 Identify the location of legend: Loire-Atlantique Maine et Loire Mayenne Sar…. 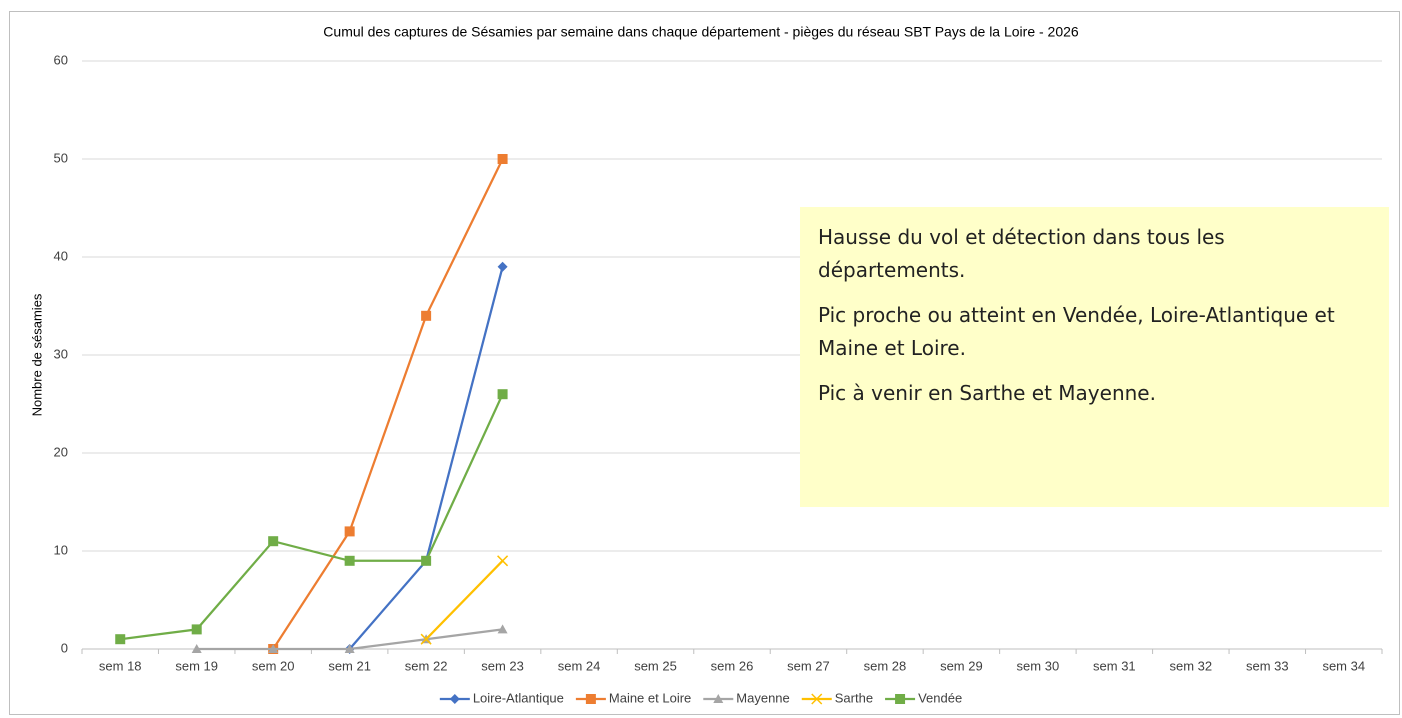
(700, 697).